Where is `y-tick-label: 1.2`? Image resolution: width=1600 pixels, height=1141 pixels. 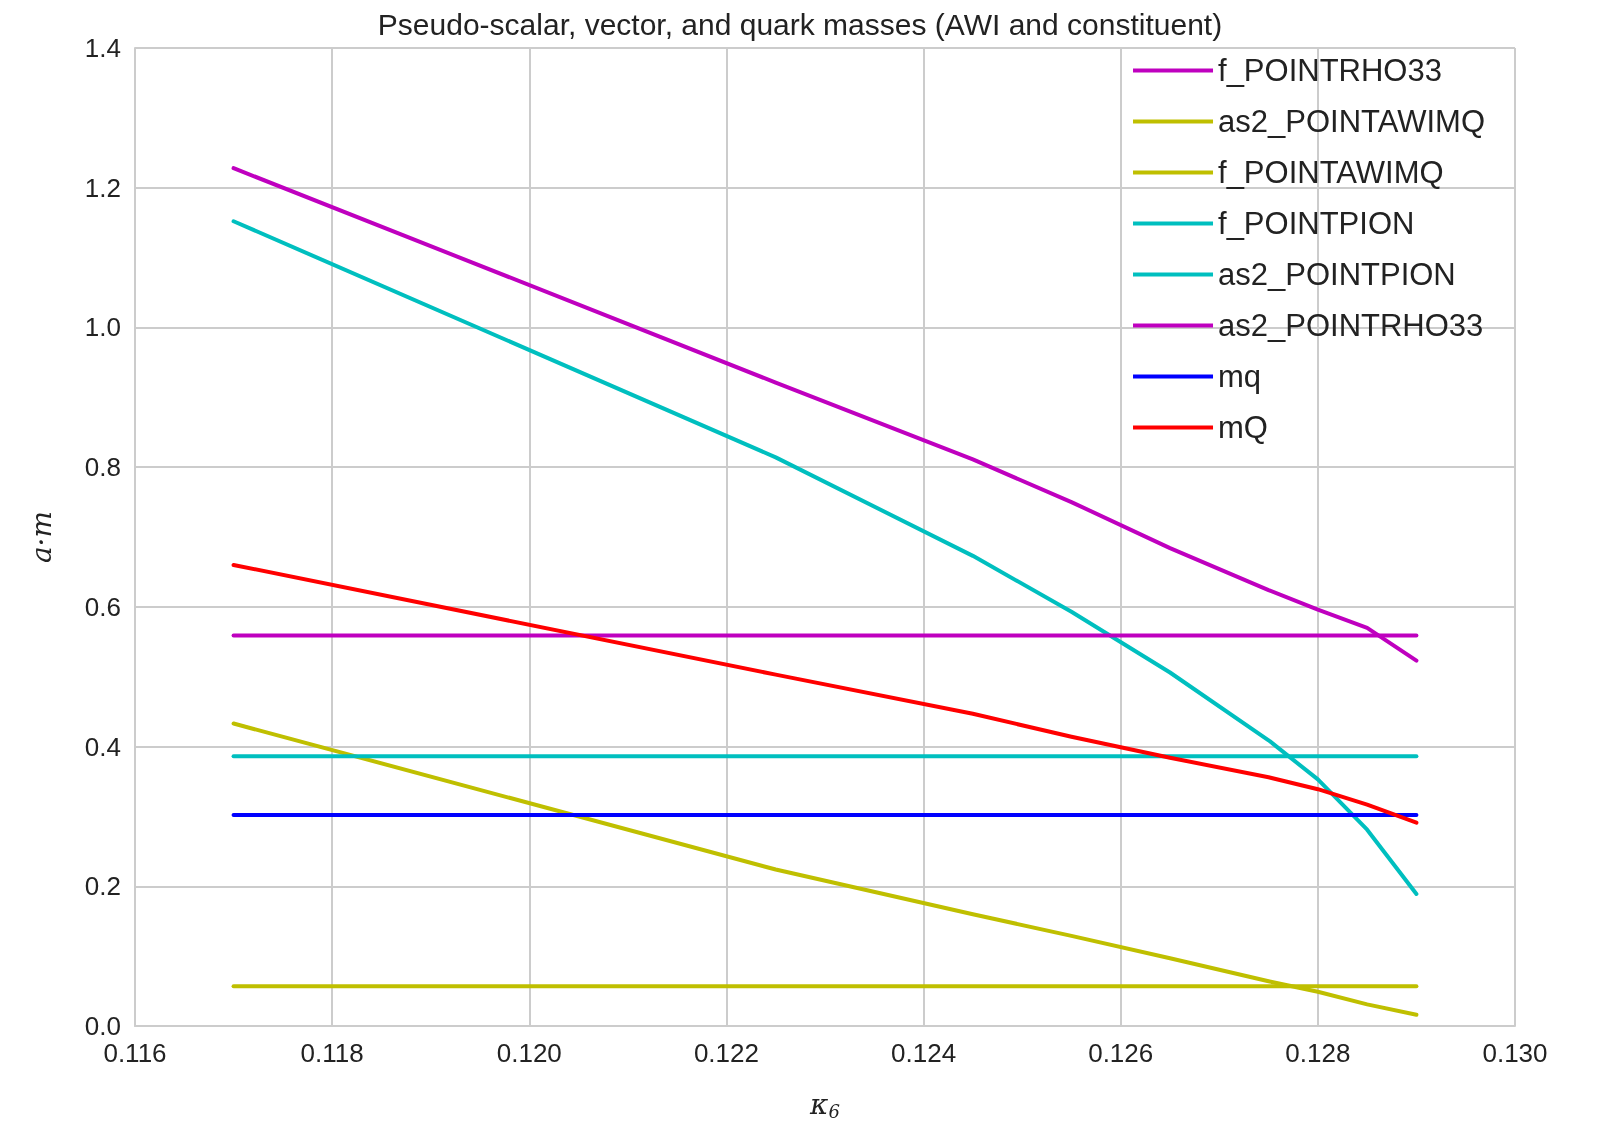 y-tick-label: 1.2 is located at coordinates (102, 187).